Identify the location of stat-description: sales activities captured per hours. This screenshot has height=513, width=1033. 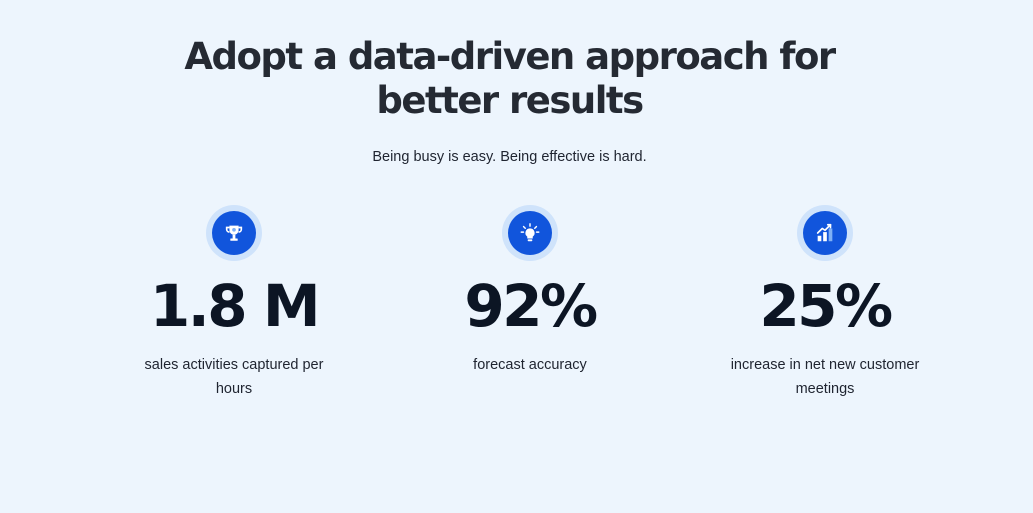
(234, 377).